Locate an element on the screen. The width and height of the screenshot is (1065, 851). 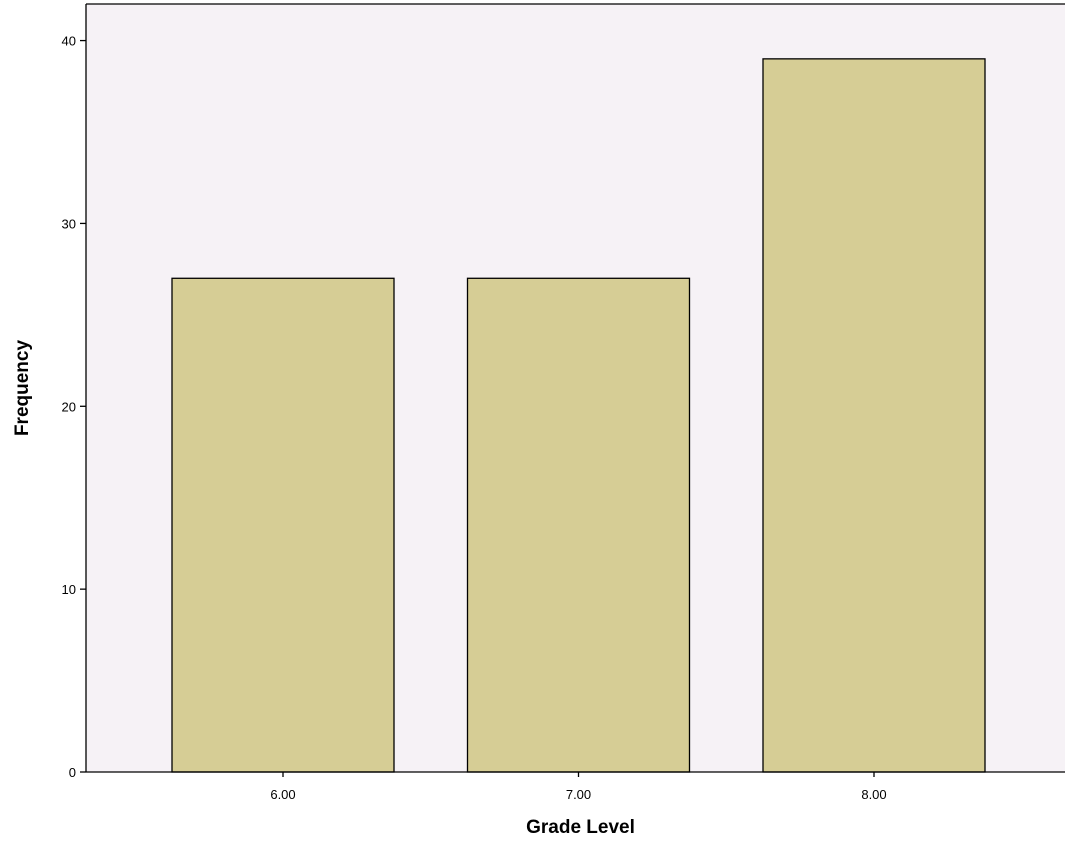
x-tick-label: 7.00 is located at coordinates (578, 794).